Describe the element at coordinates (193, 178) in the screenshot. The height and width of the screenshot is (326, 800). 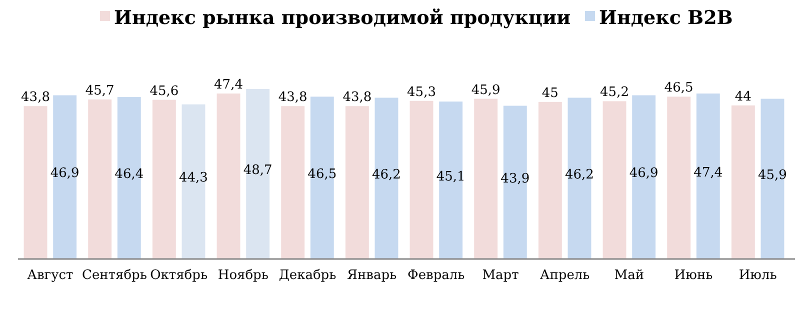
I see `data-label: 44,3` at that location.